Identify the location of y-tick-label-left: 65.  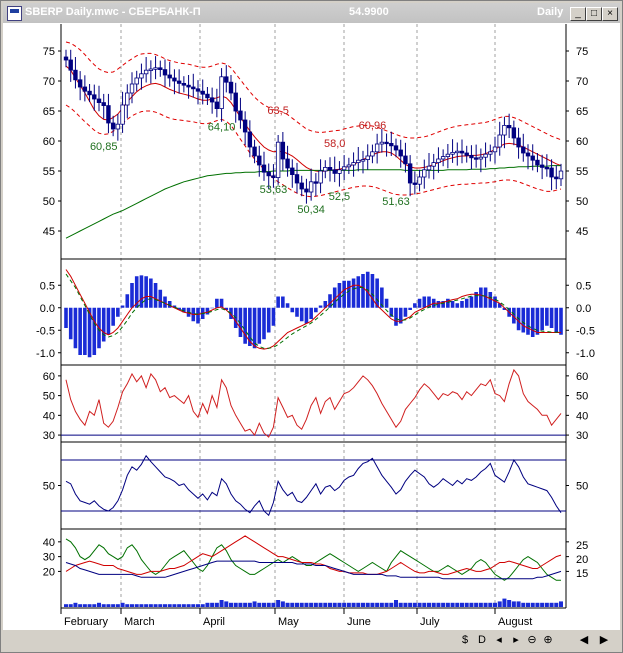
(49, 112).